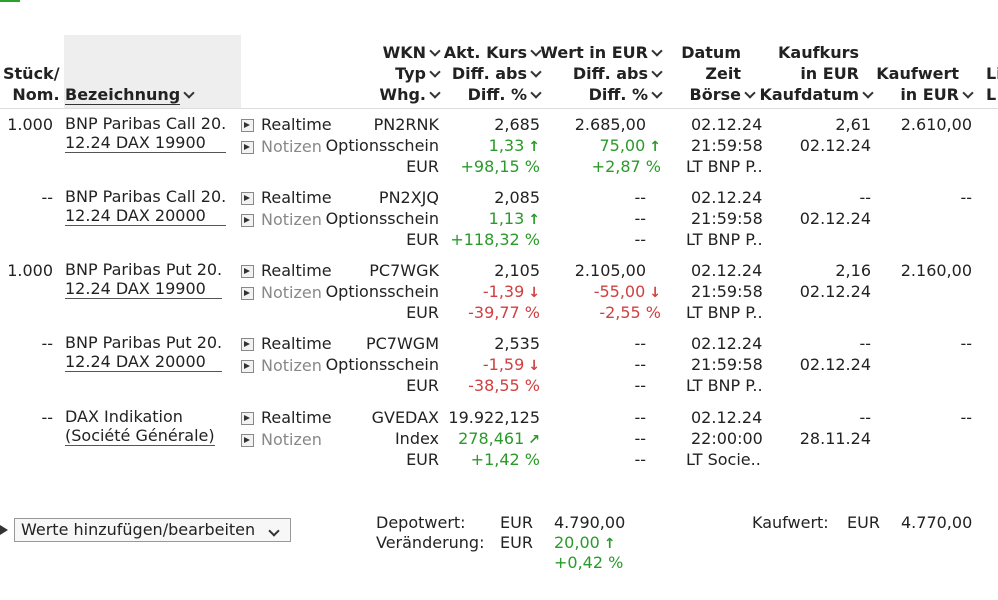 The image size is (998, 600). What do you see at coordinates (517, 343) in the screenshot?
I see `kurs-cell: 2,535` at bounding box center [517, 343].